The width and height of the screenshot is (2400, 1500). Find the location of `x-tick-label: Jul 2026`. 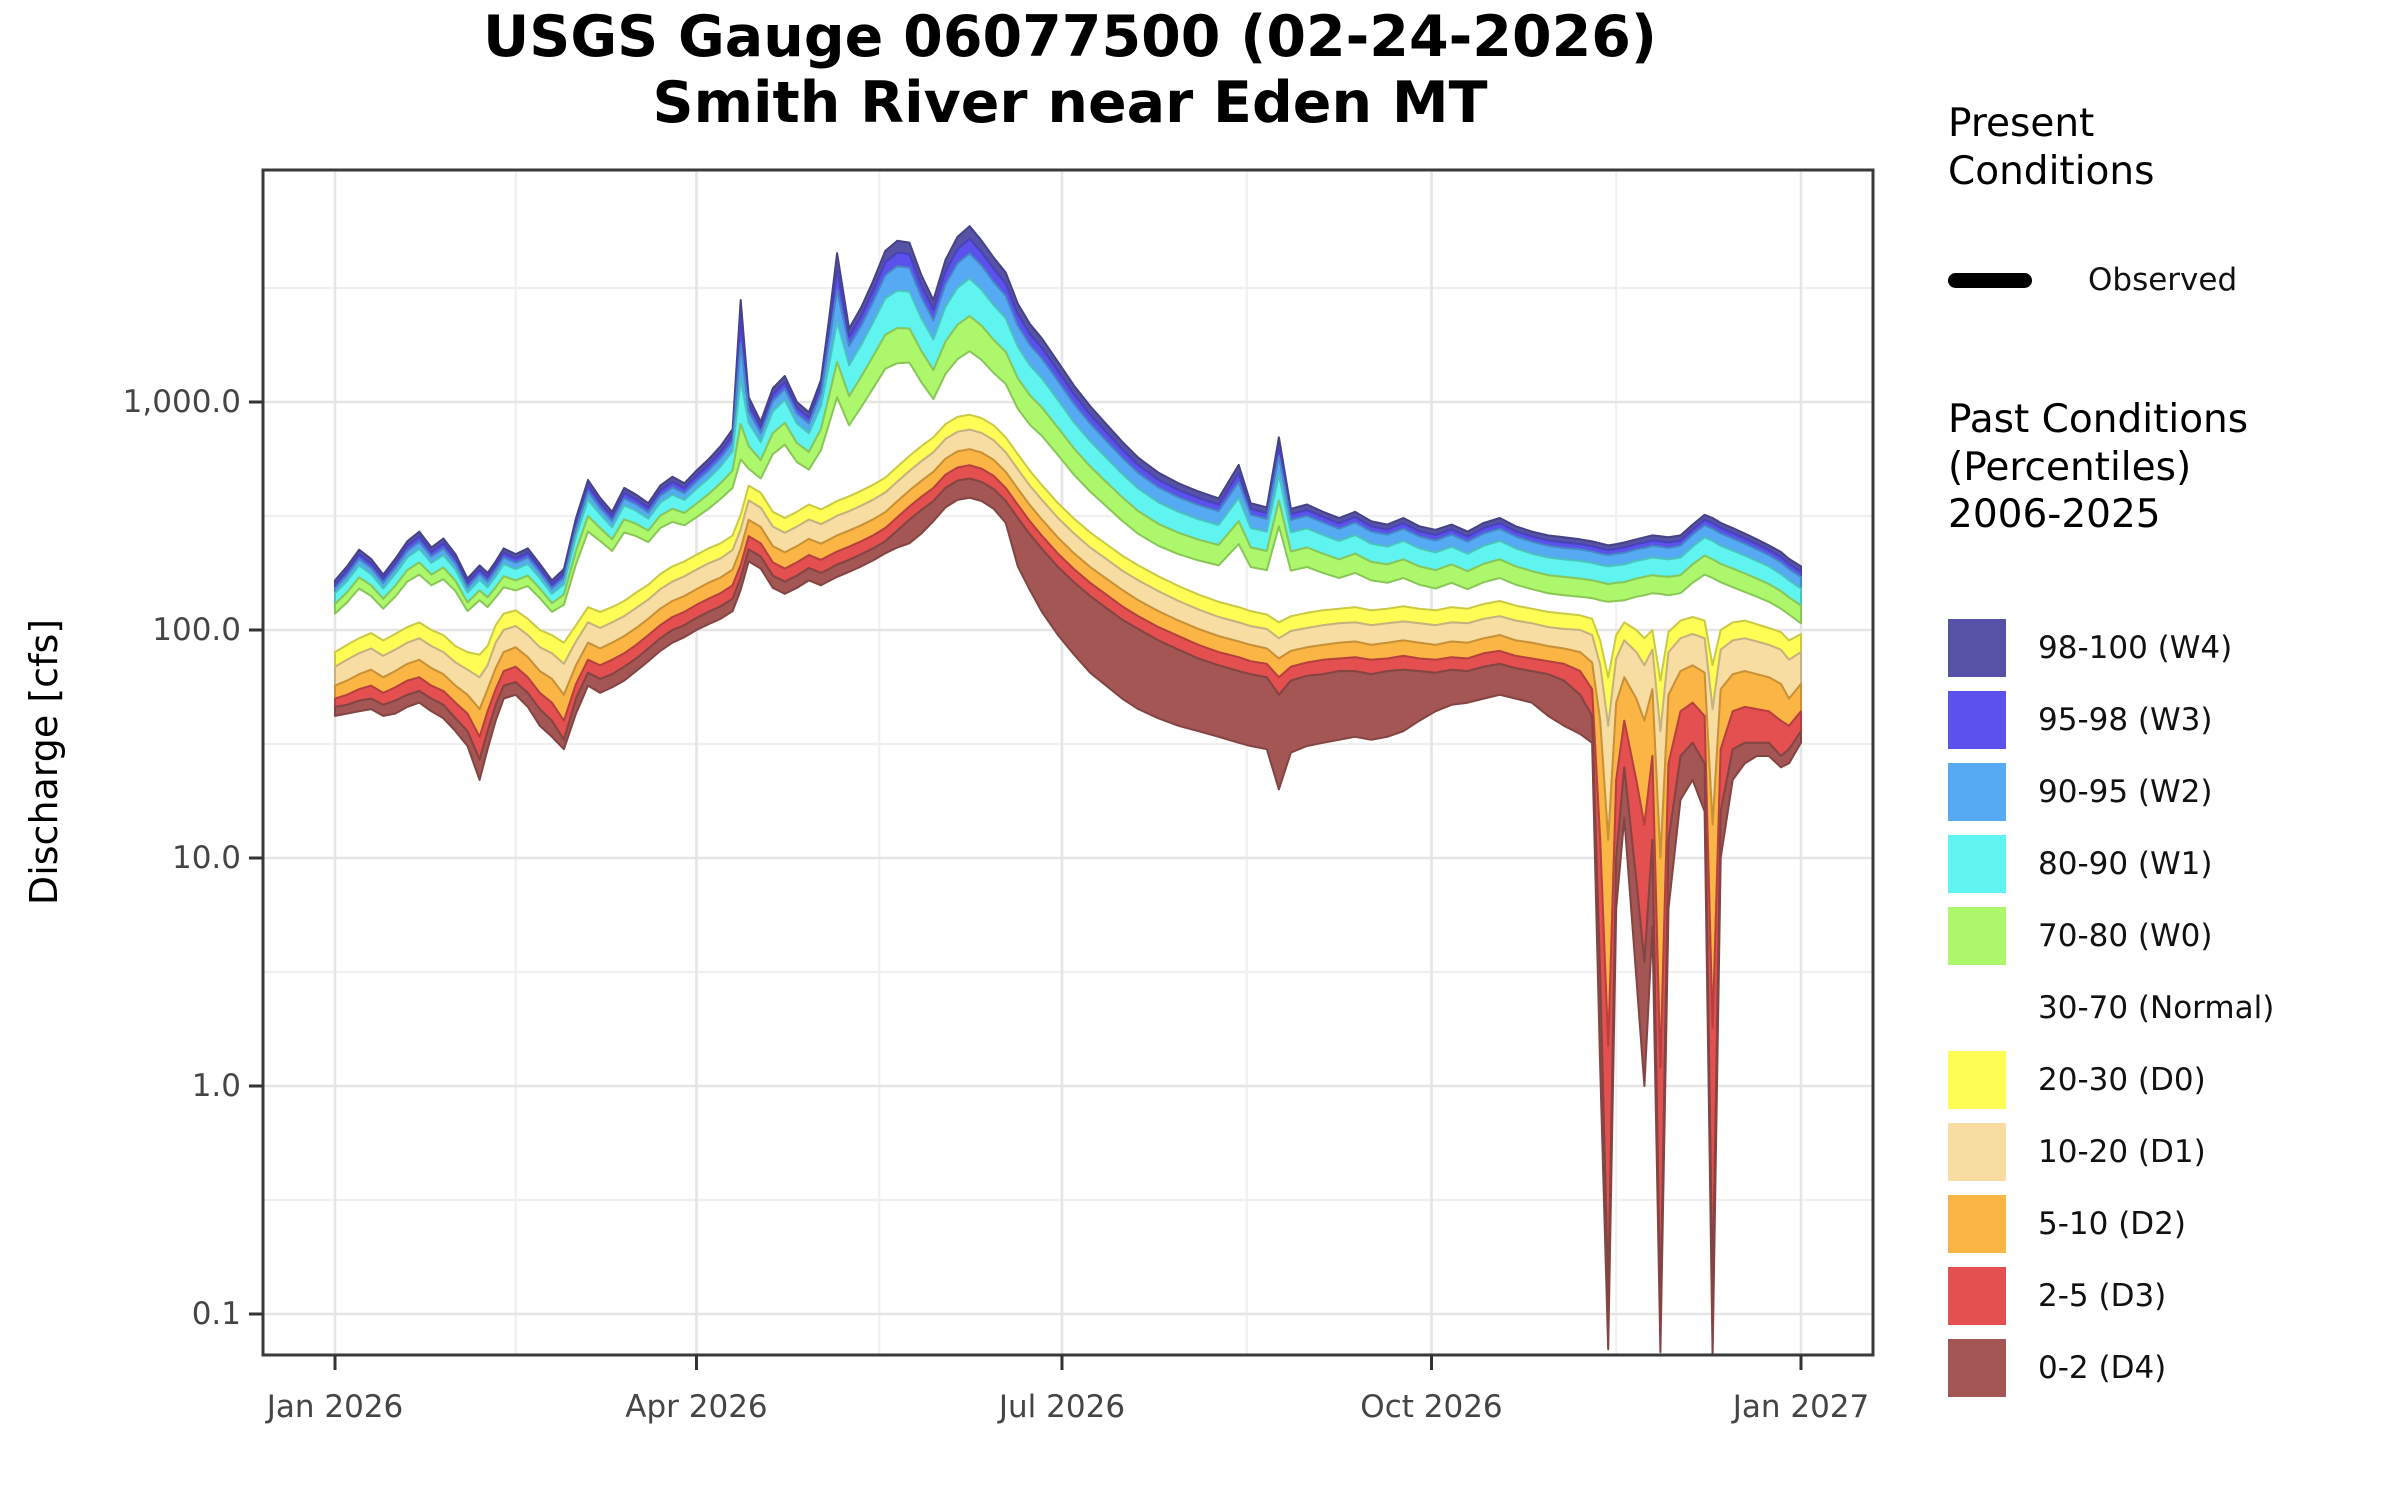

x-tick-label: Jul 2026 is located at coordinates (1061, 1407).